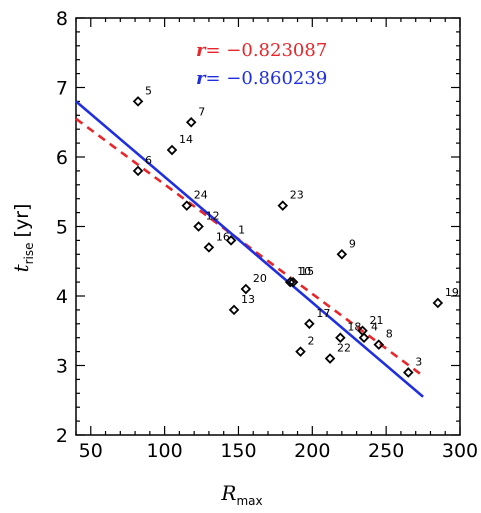  I want to click on point-label-13: 13, so click(248, 299).